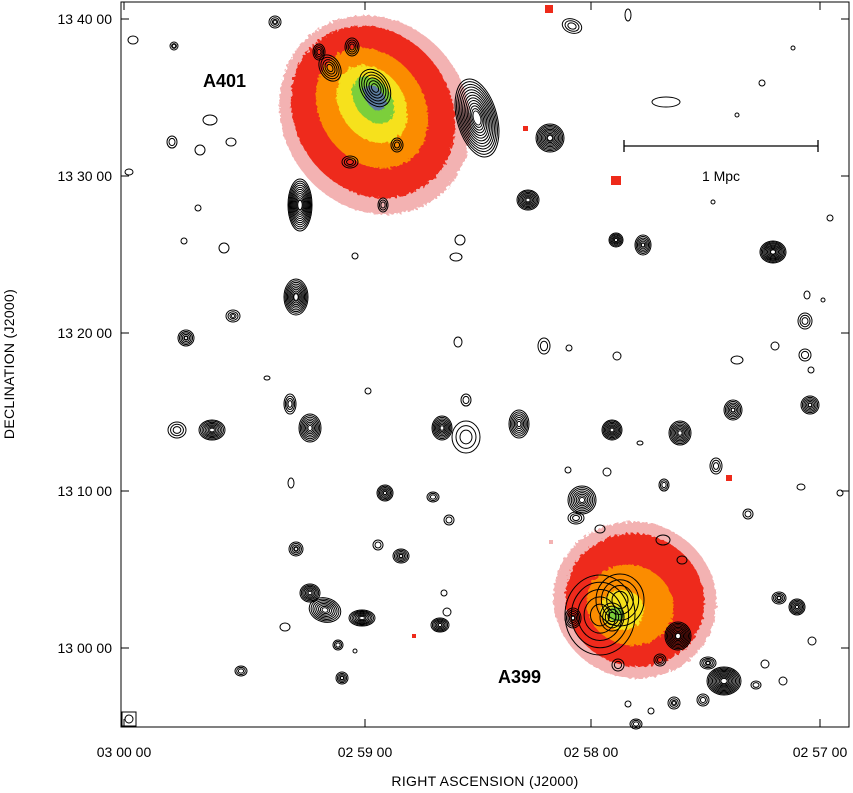  I want to click on y-tick-label: 13 10 00, so click(85, 491).